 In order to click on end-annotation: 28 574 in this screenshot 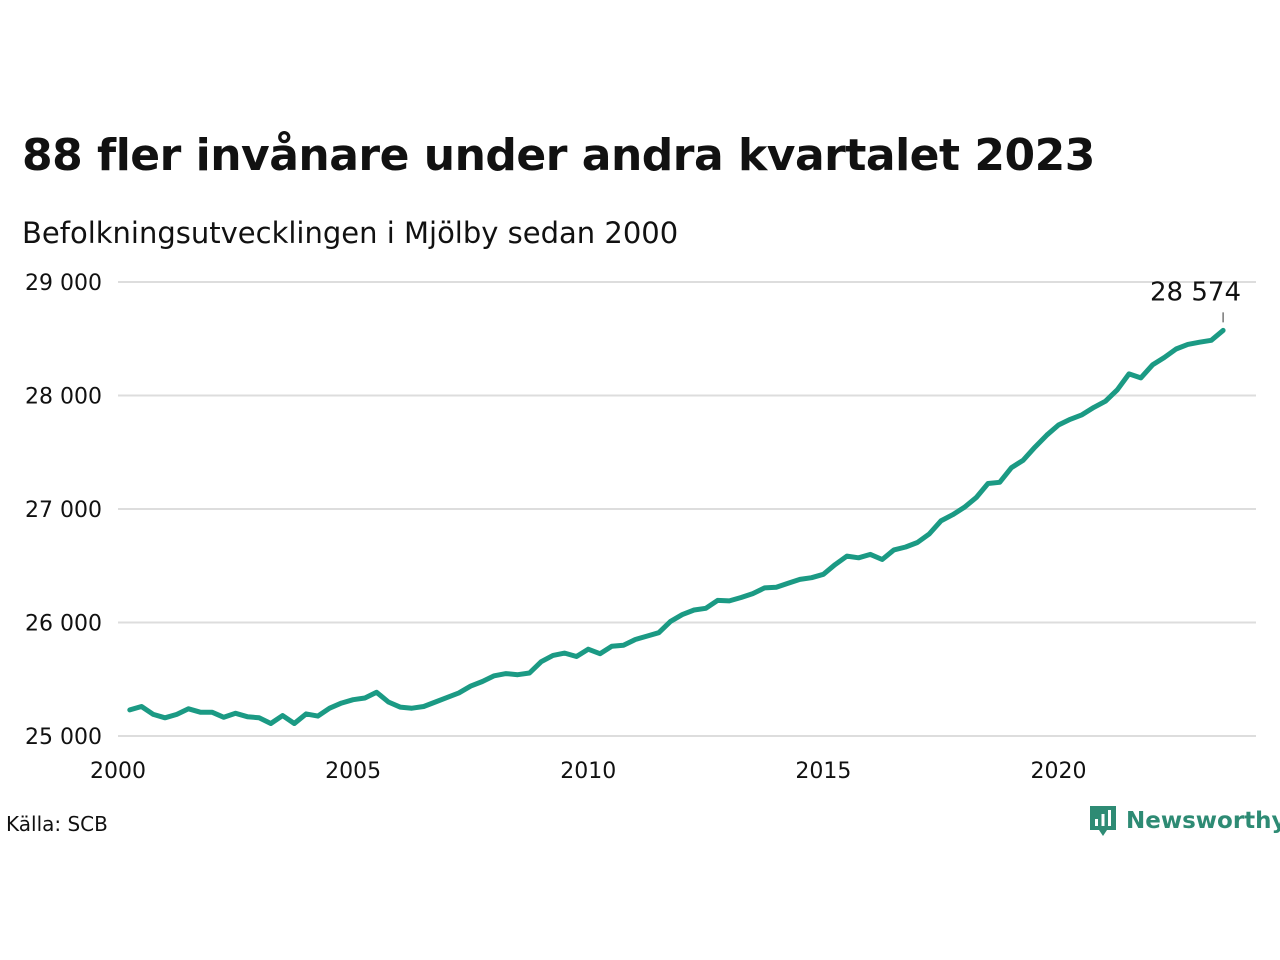, I will do `click(1195, 300)`.